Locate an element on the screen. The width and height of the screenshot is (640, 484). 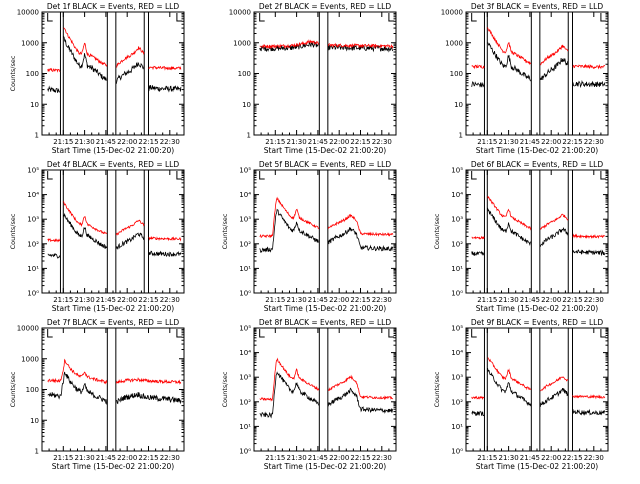
panel-title: Det 5f BLACK = Events, RED = LLD is located at coordinates (325, 164).